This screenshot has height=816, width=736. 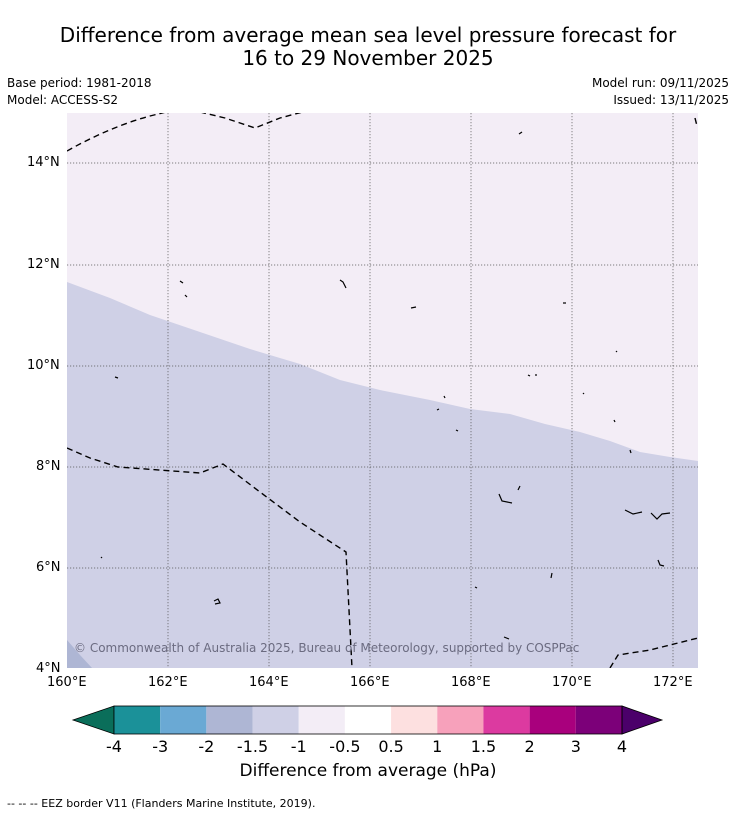 I want to click on colorbar-border, so click(x=368, y=720).